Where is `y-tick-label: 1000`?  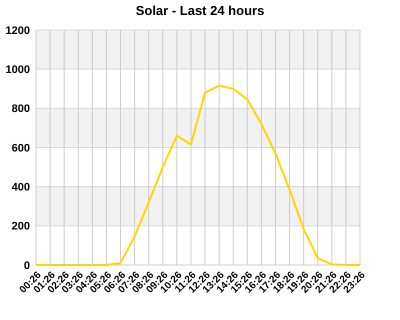
y-tick-label: 1000 is located at coordinates (18, 70).